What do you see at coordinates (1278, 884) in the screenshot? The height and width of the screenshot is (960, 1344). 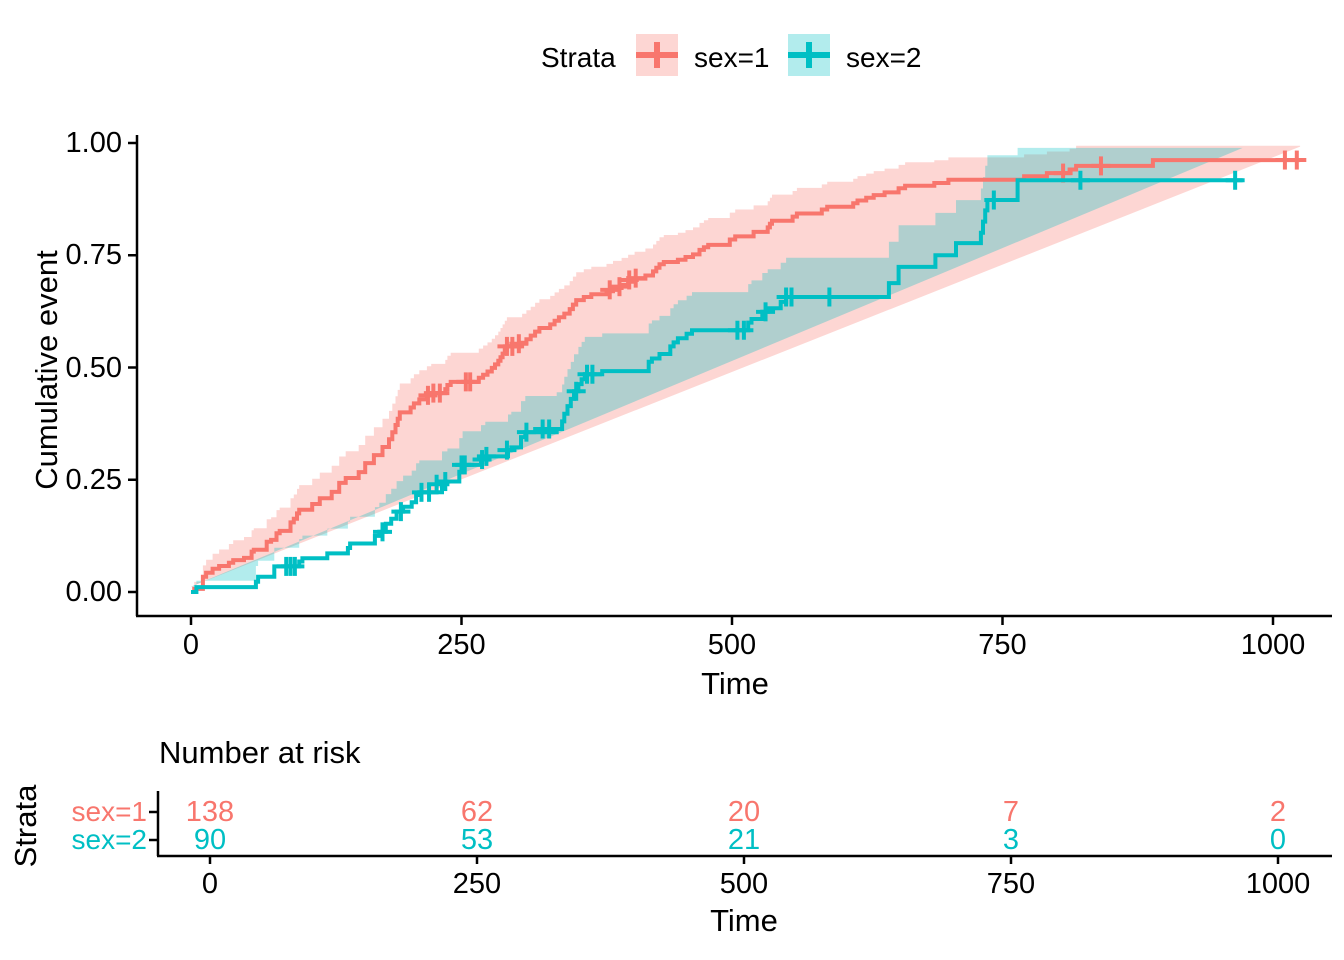 I see `risk-x-tick-label: 1000` at bounding box center [1278, 884].